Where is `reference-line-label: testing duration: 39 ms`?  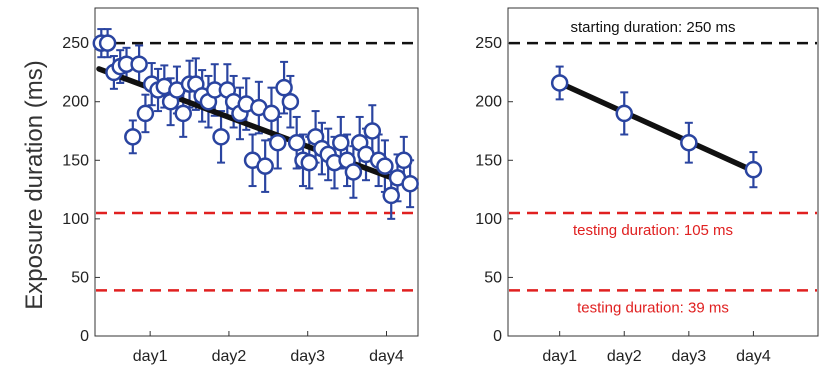 reference-line-label: testing duration: 39 ms is located at coordinates (653, 307).